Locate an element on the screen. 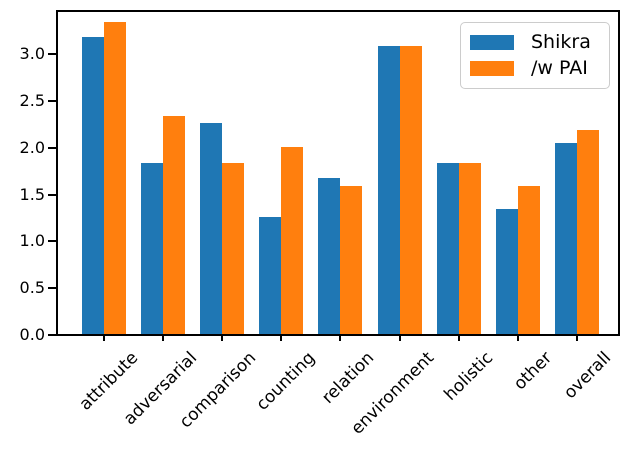 The width and height of the screenshot is (630, 470). x-tick-label-holistic: holistic is located at coordinates (468, 376).